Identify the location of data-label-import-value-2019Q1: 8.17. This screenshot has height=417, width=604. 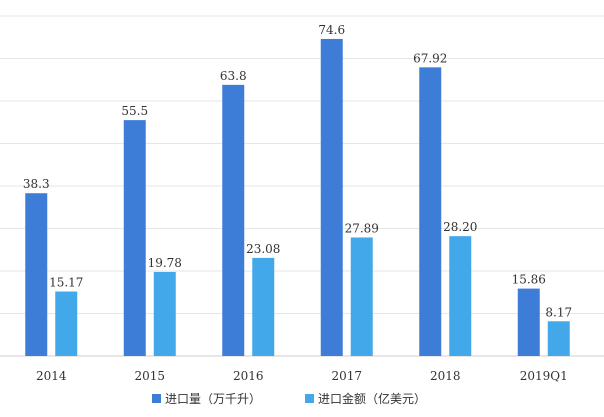
(558, 312).